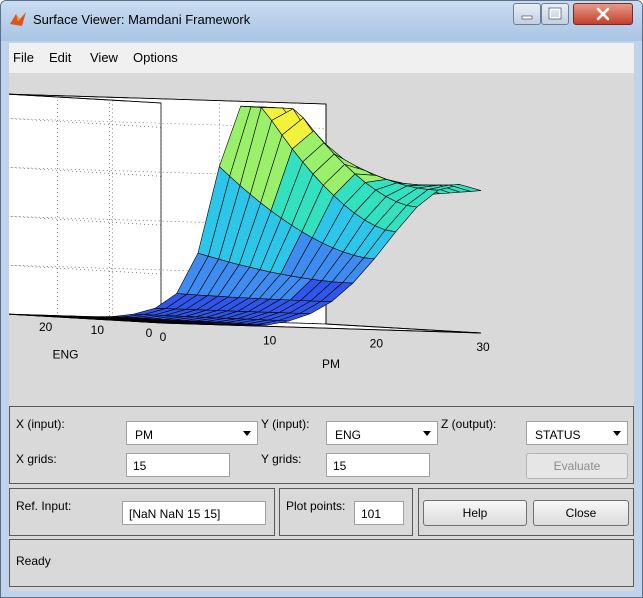 The width and height of the screenshot is (643, 598). What do you see at coordinates (321, 563) in the screenshot?
I see `status-panel: Ready` at bounding box center [321, 563].